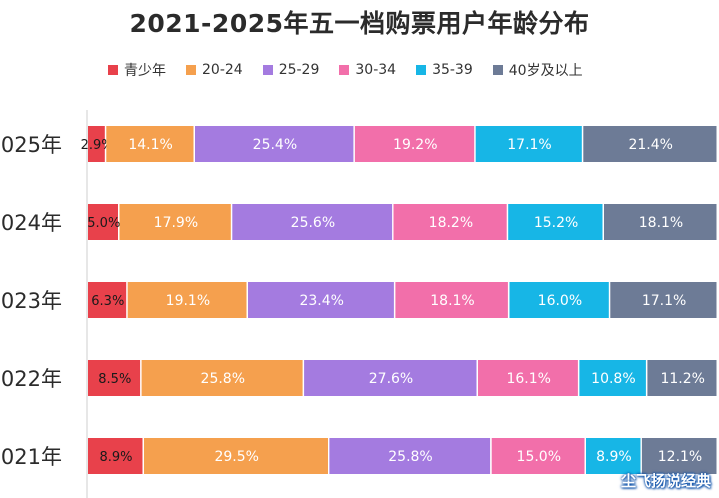  Describe the element at coordinates (31, 145) in the screenshot. I see `category-label: 2025年` at that location.